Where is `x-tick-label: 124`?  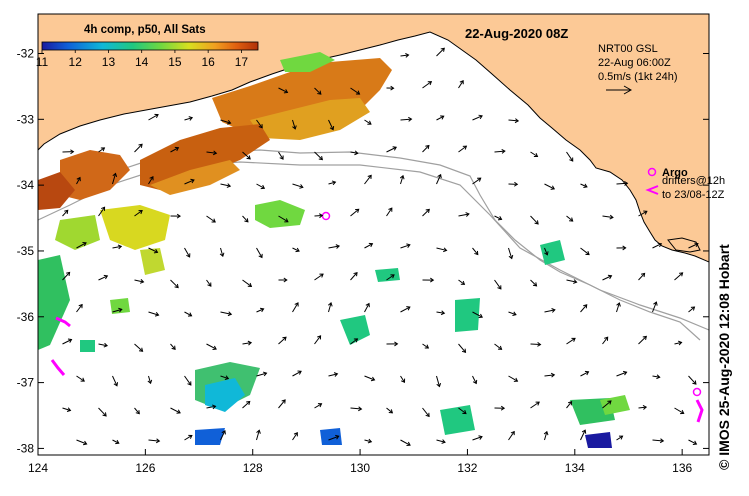
x-tick-label: 124 is located at coordinates (38, 468).